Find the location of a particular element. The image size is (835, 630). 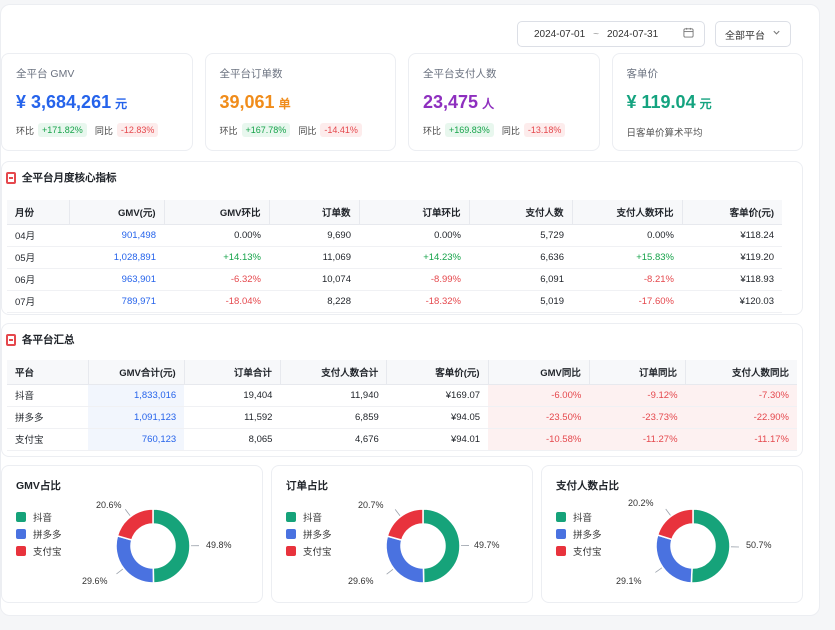

table-cell: 1,028,891 is located at coordinates (116, 257).